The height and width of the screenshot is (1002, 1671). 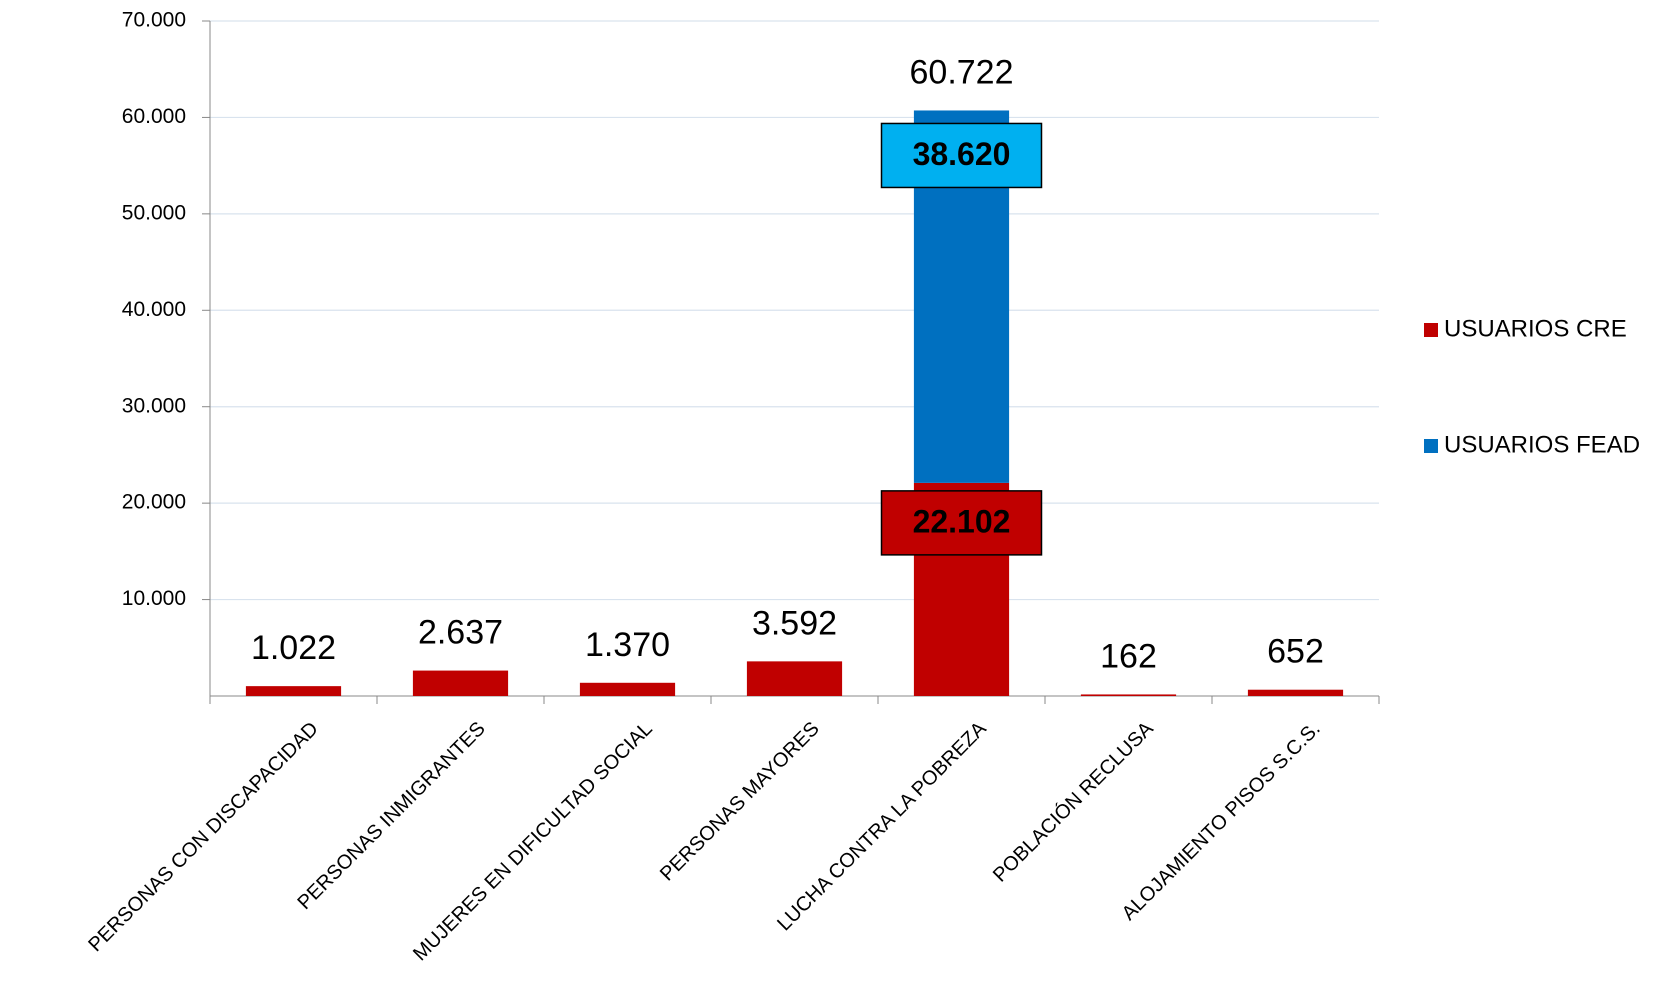 I want to click on value-label: 38.620, so click(x=962, y=154).